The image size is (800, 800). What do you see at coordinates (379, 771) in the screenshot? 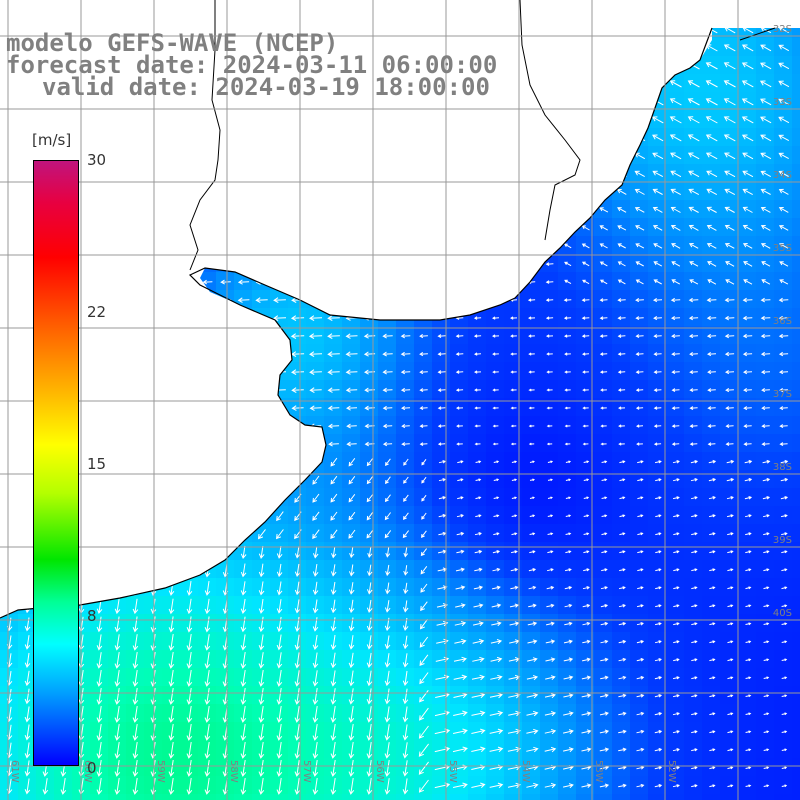
I see `lon-label: 56W` at bounding box center [379, 771].